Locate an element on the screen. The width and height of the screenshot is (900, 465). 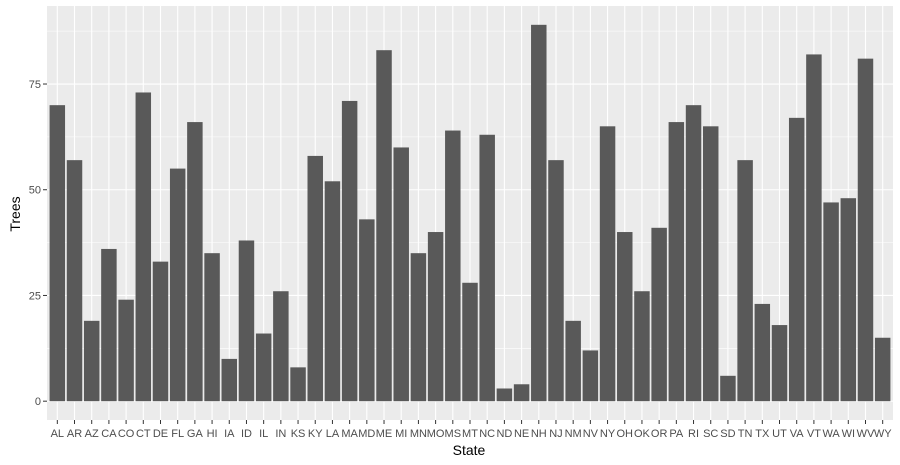
x-axis-title: State is located at coordinates (469, 450).